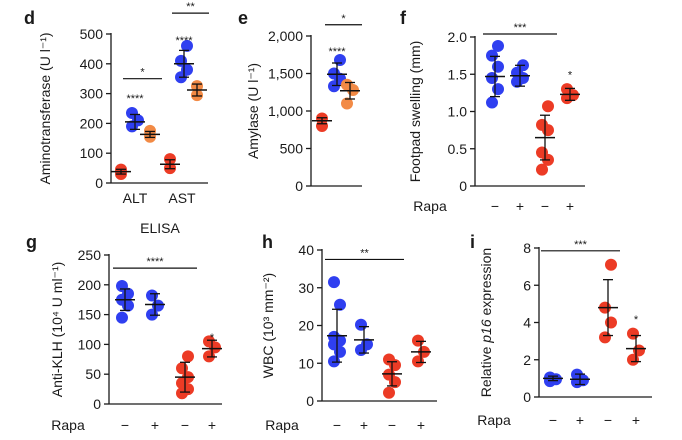 Image resolution: width=682 pixels, height=440 pixels. Describe the element at coordinates (253, 111) in the screenshot. I see `y-axis-label: Amylase (U l⁻¹)` at that location.